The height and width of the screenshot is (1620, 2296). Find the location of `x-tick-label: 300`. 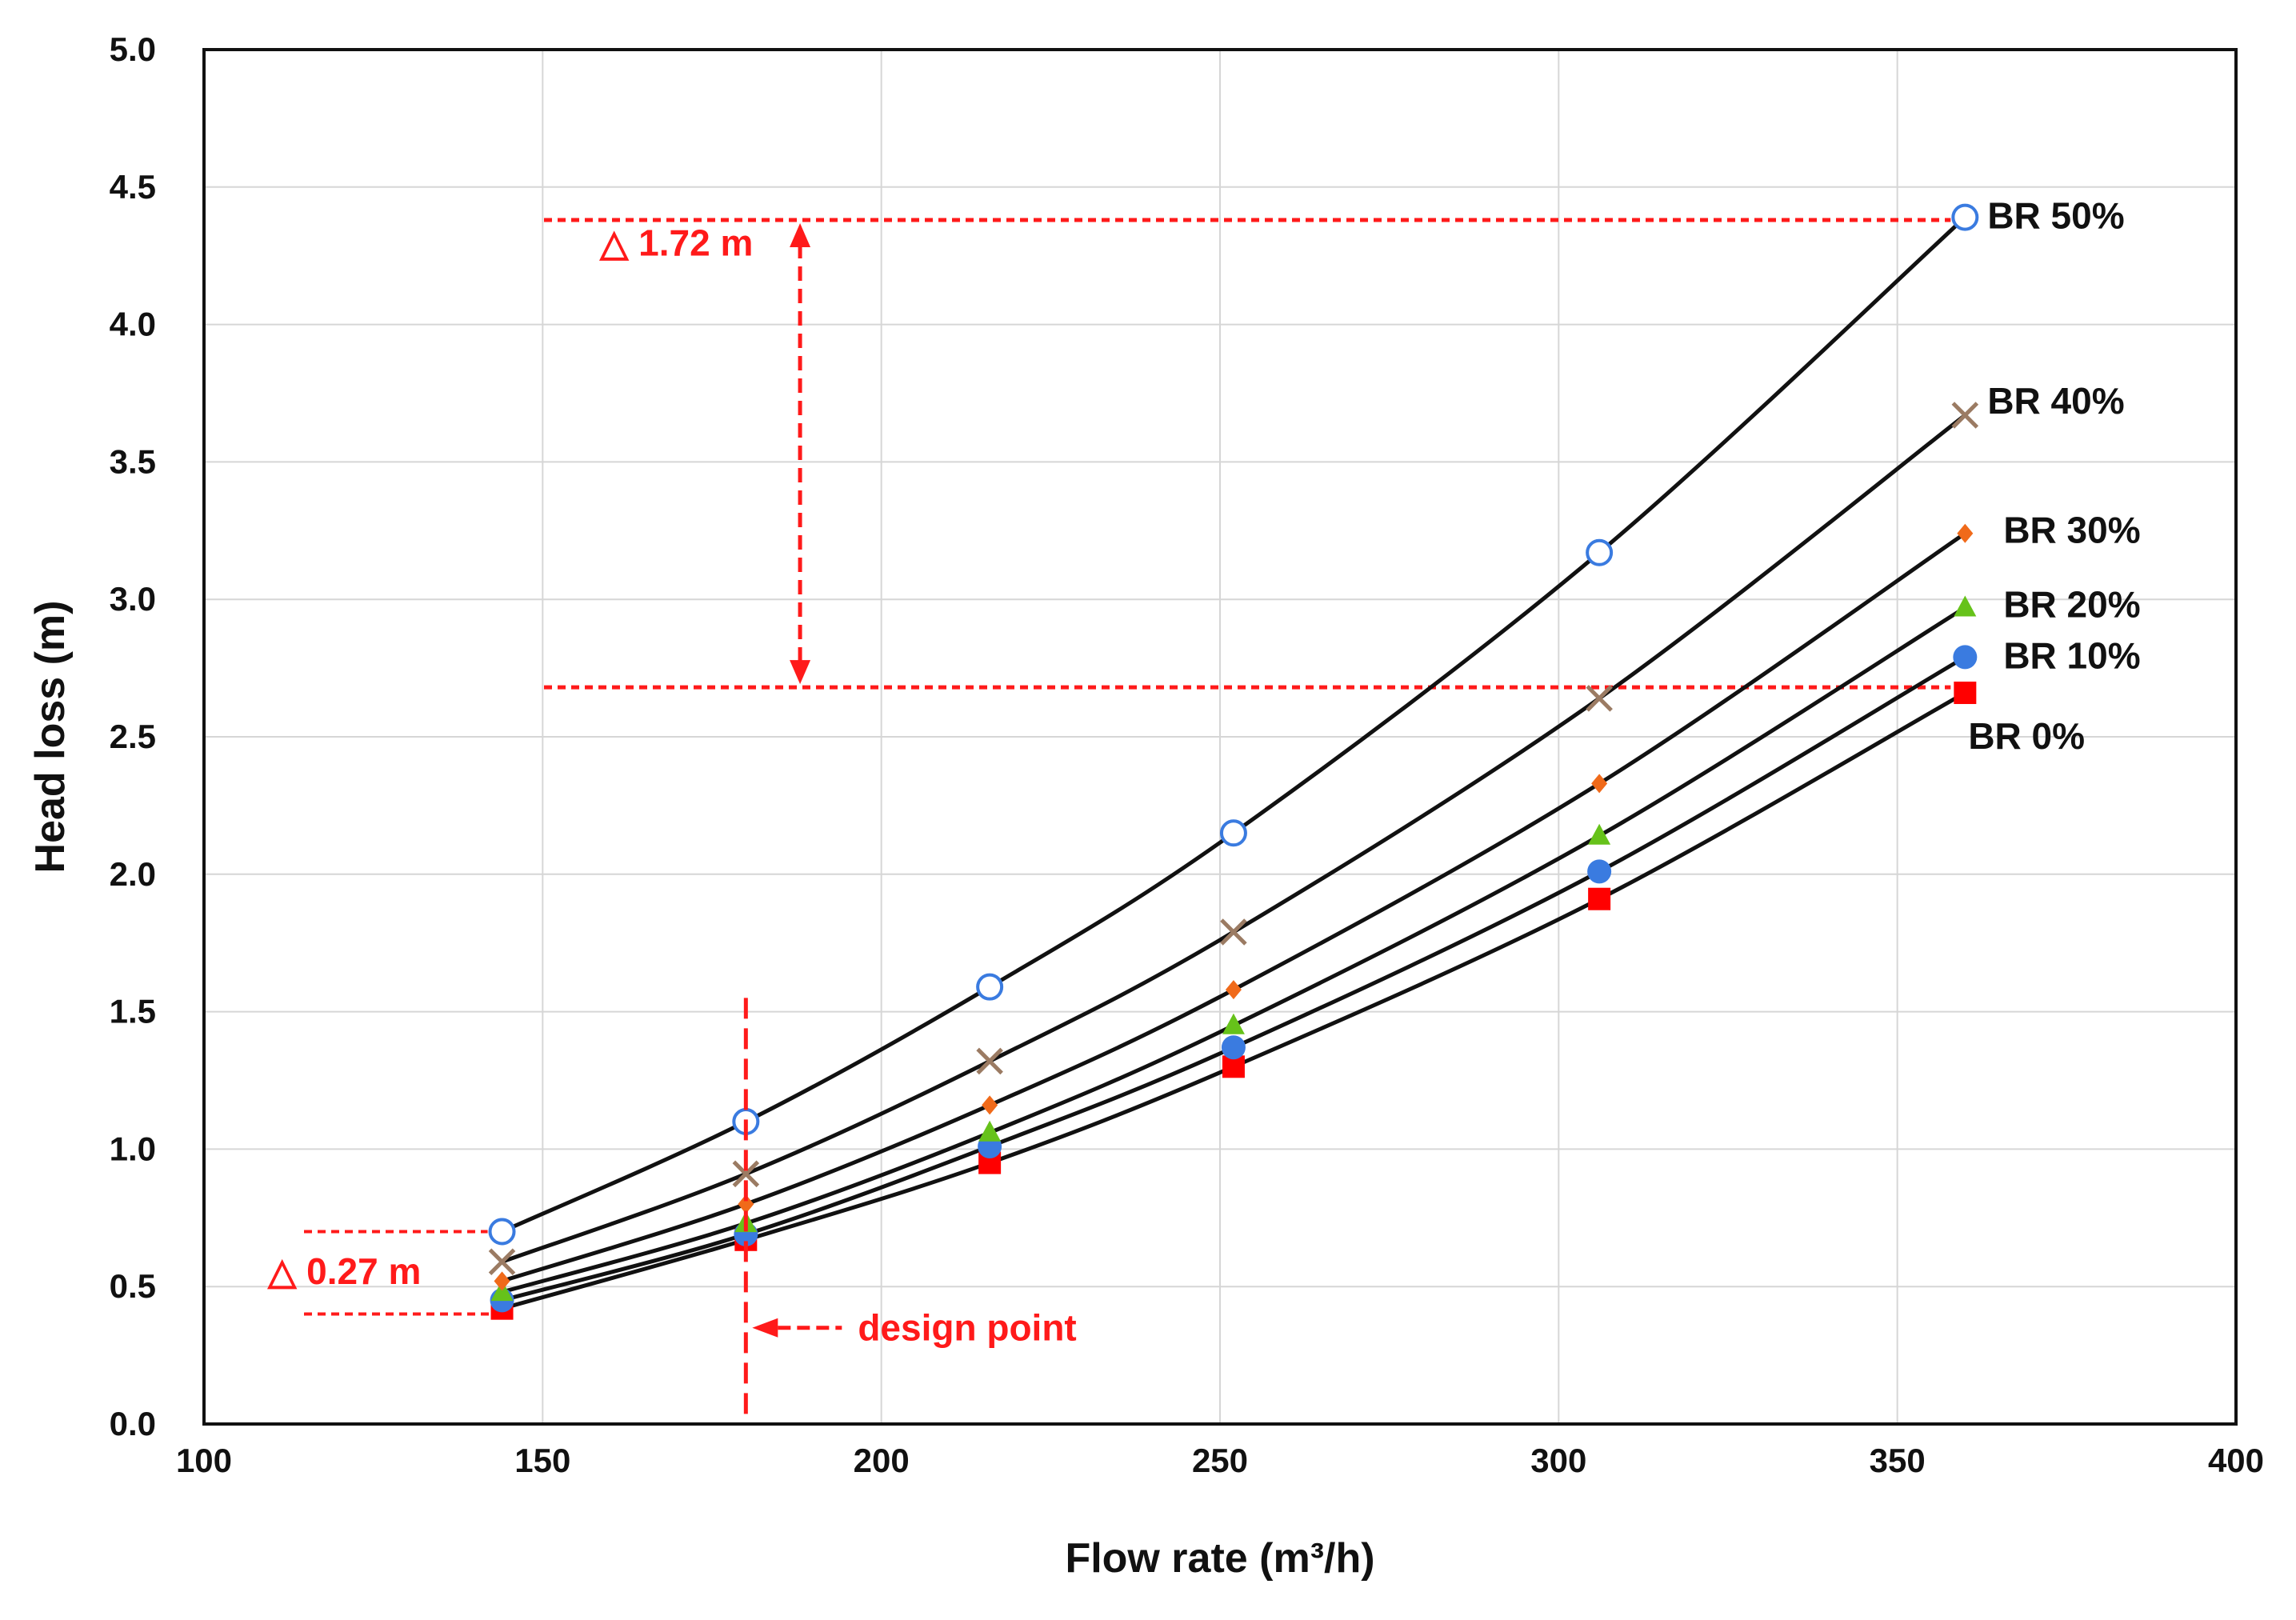

x-tick-label: 300 is located at coordinates (1558, 1460).